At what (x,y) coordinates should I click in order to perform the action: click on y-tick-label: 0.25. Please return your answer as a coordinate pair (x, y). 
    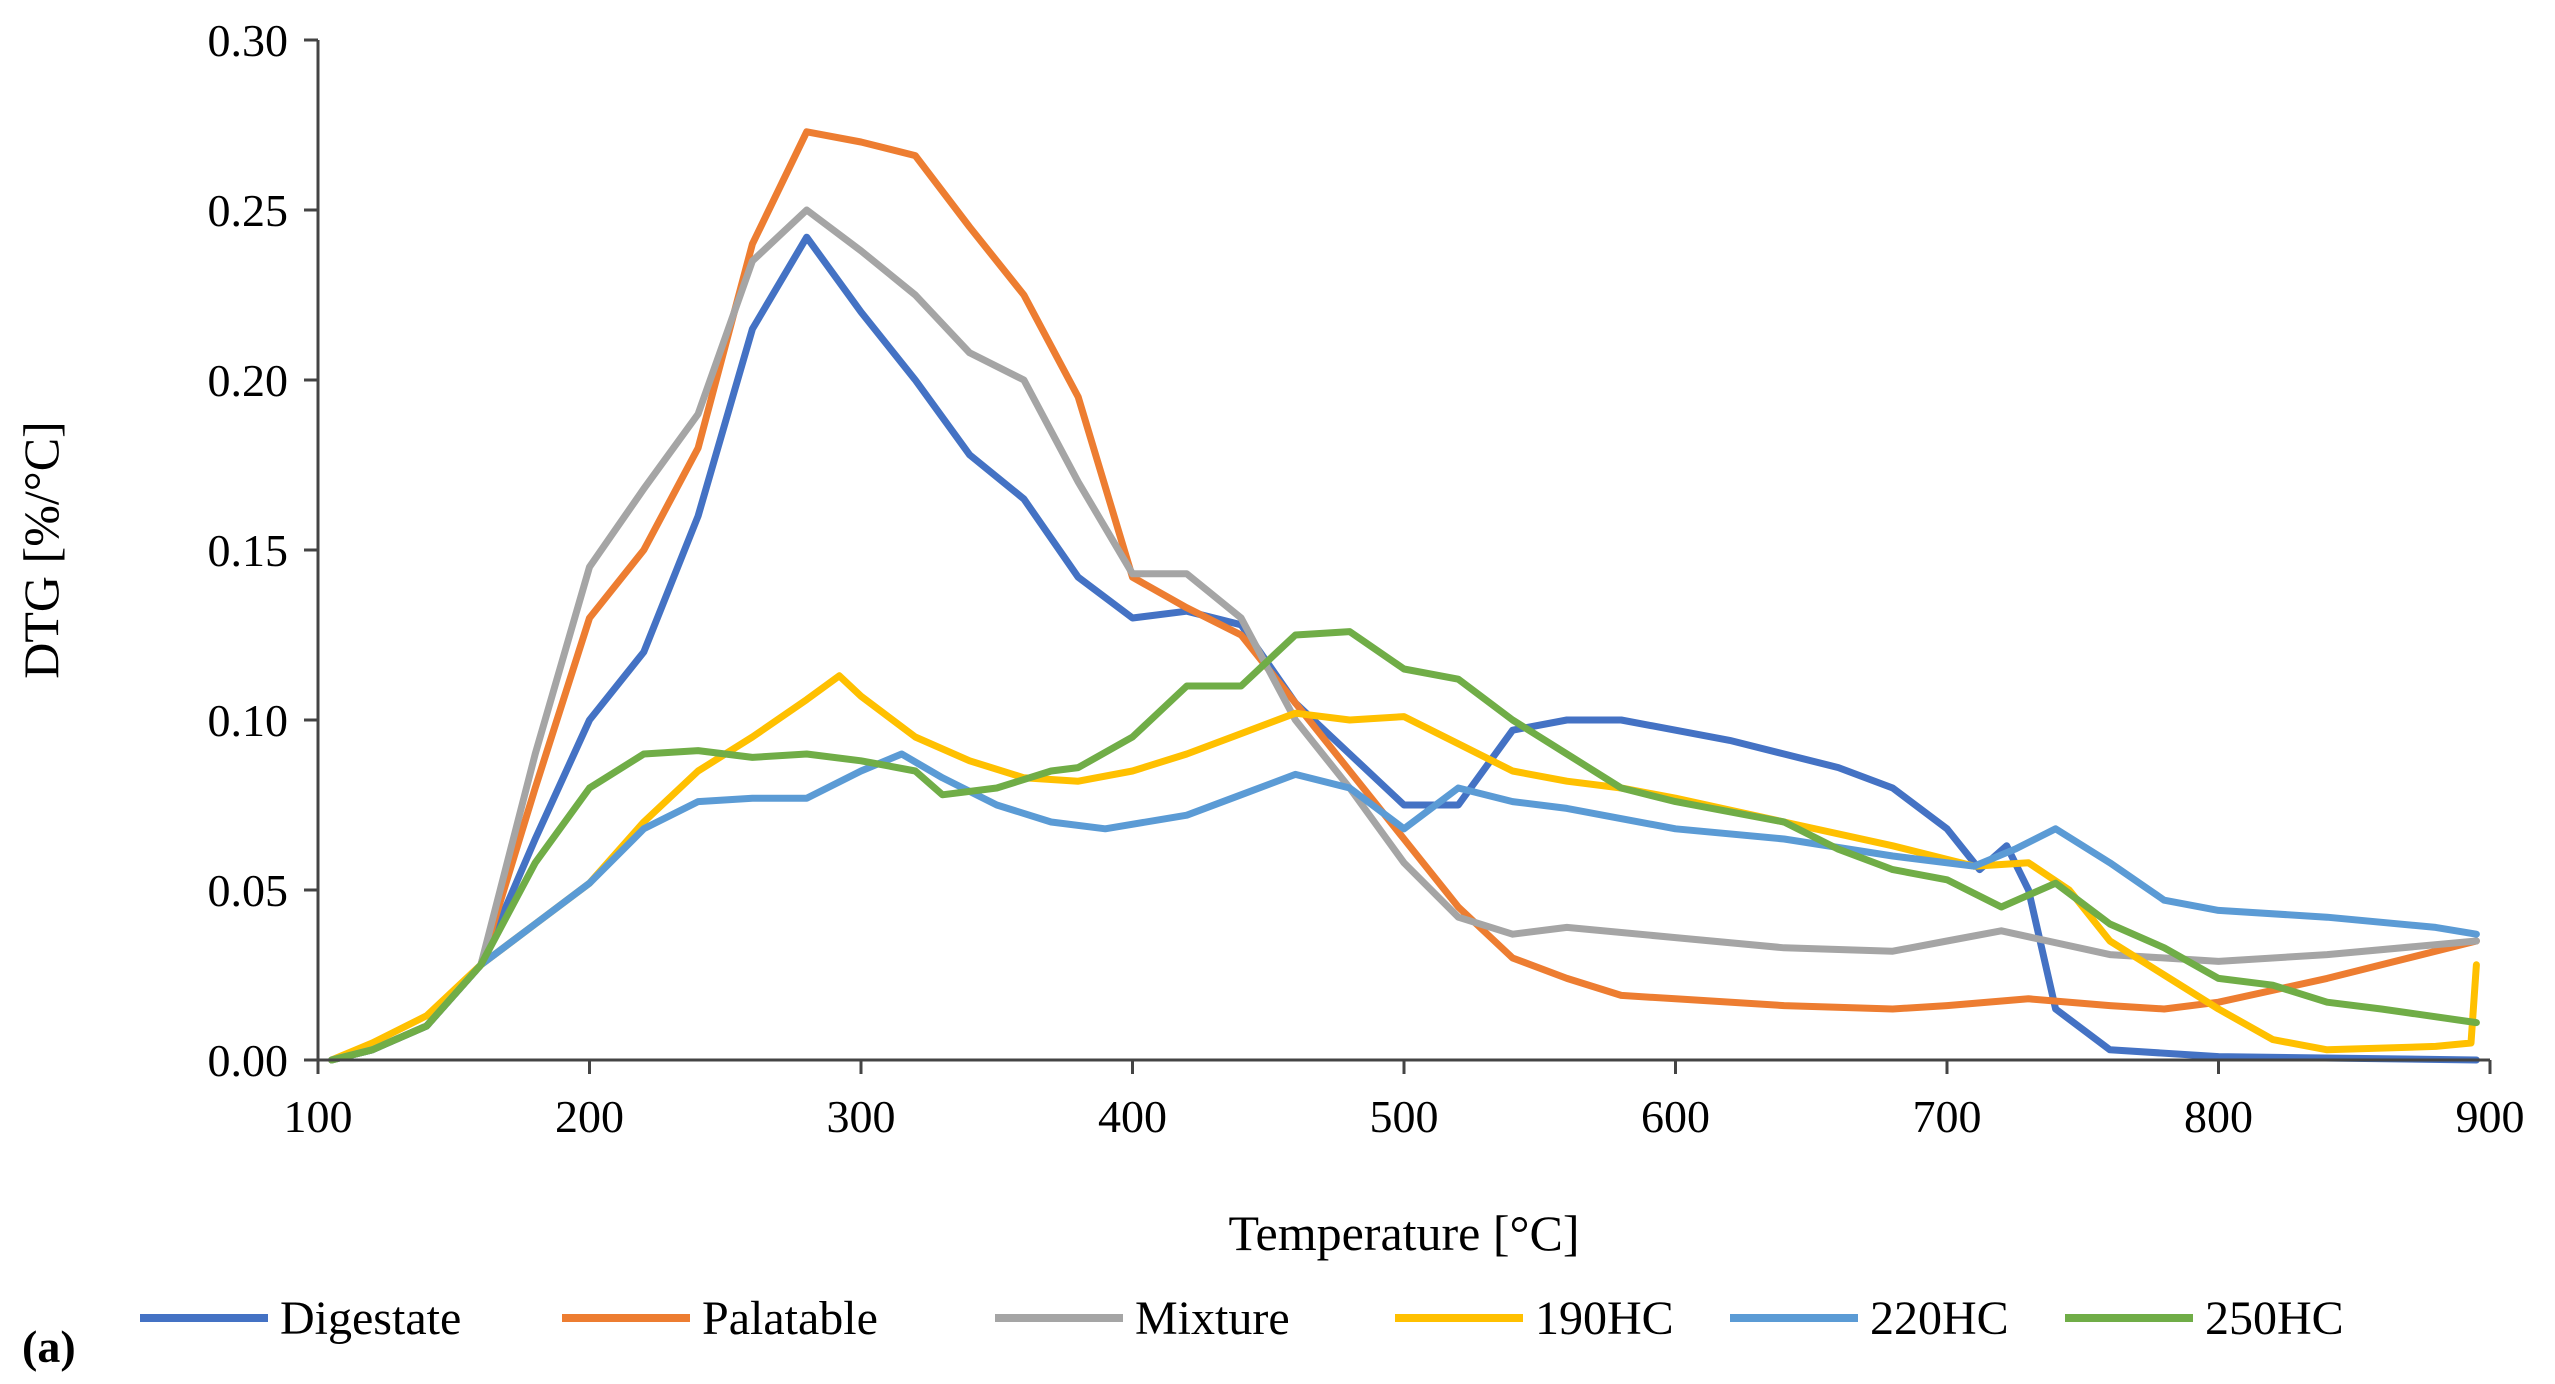
    Looking at the image, I should click on (248, 210).